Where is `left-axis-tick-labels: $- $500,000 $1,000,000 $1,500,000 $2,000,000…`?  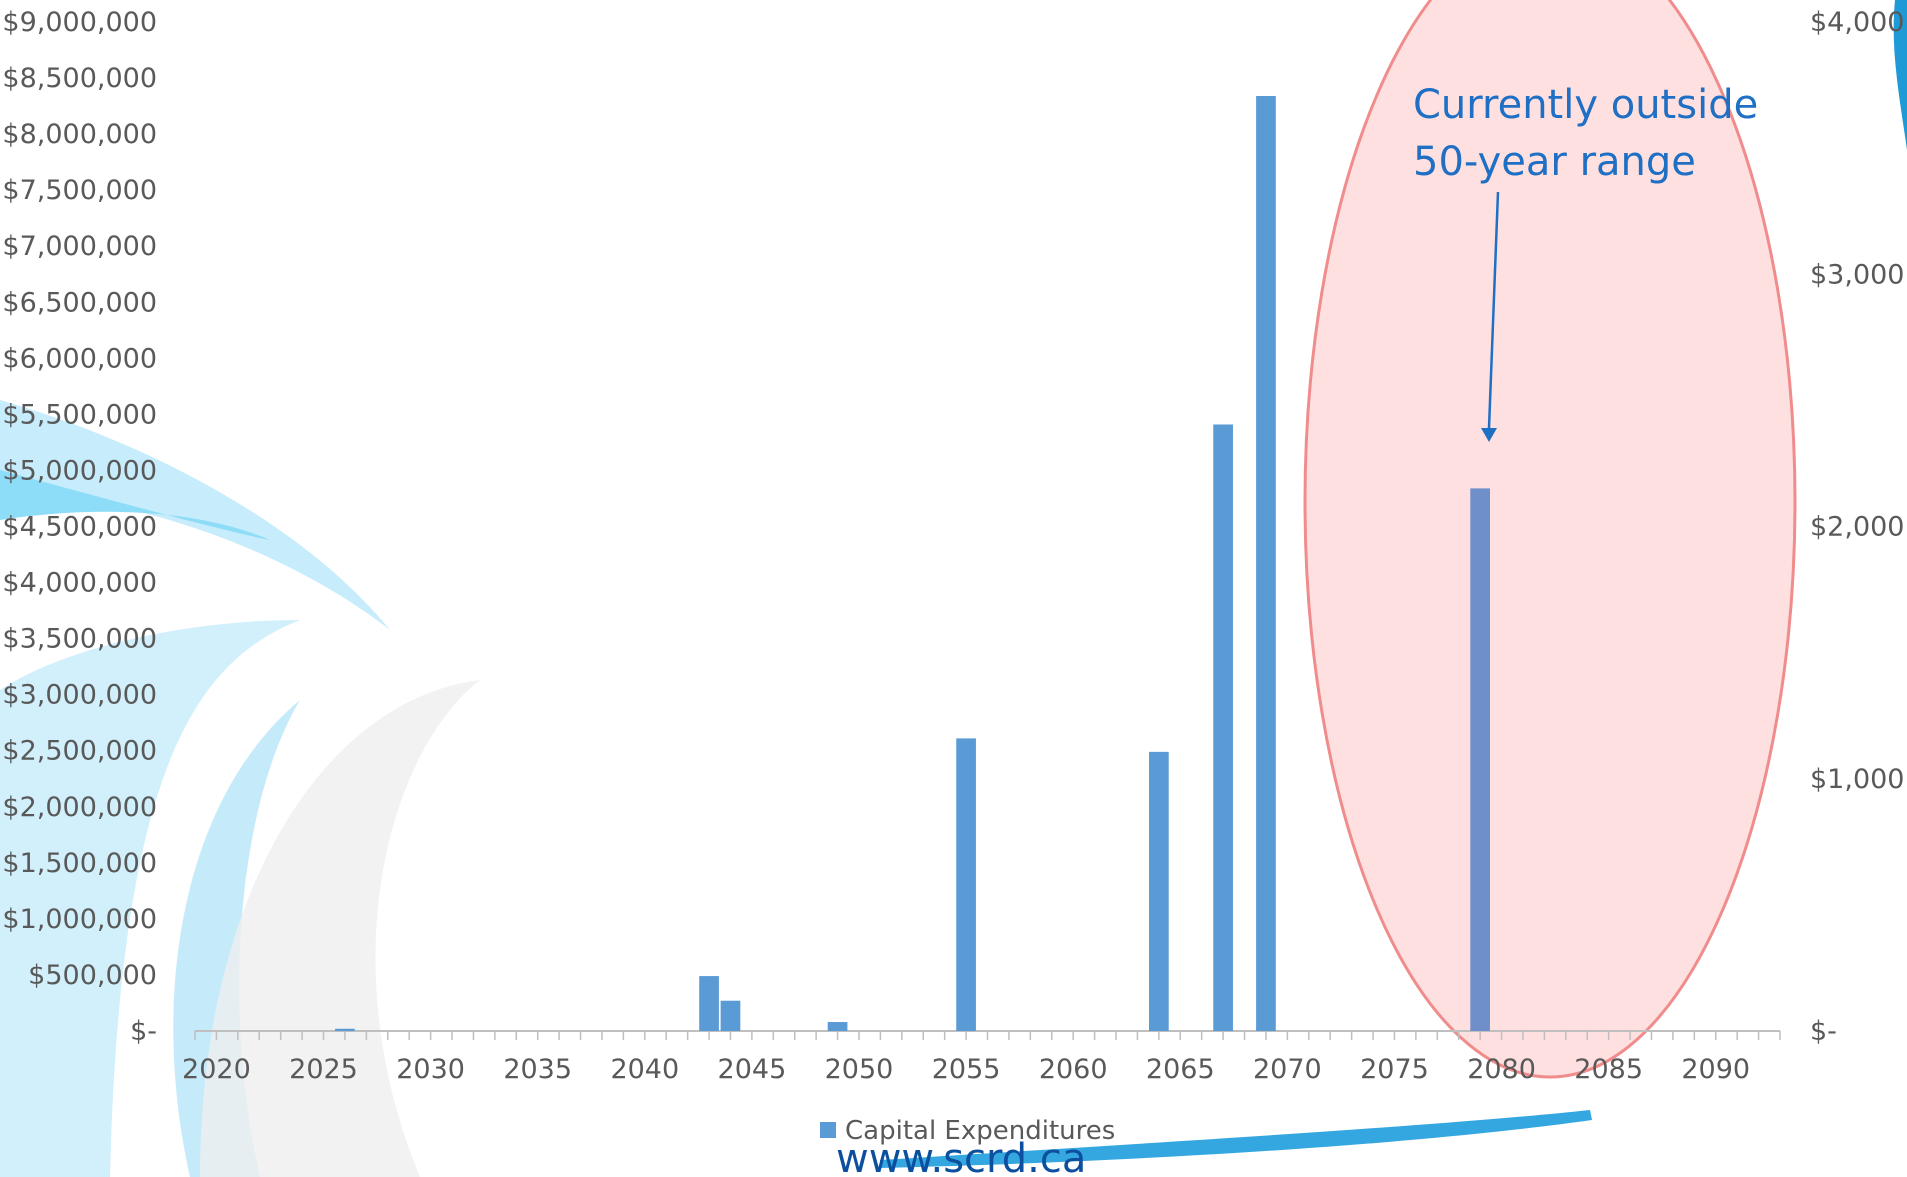
left-axis-tick-labels: $- $500,000 $1,000,000 $1,500,000 $2,000,000… is located at coordinates (79, 527).